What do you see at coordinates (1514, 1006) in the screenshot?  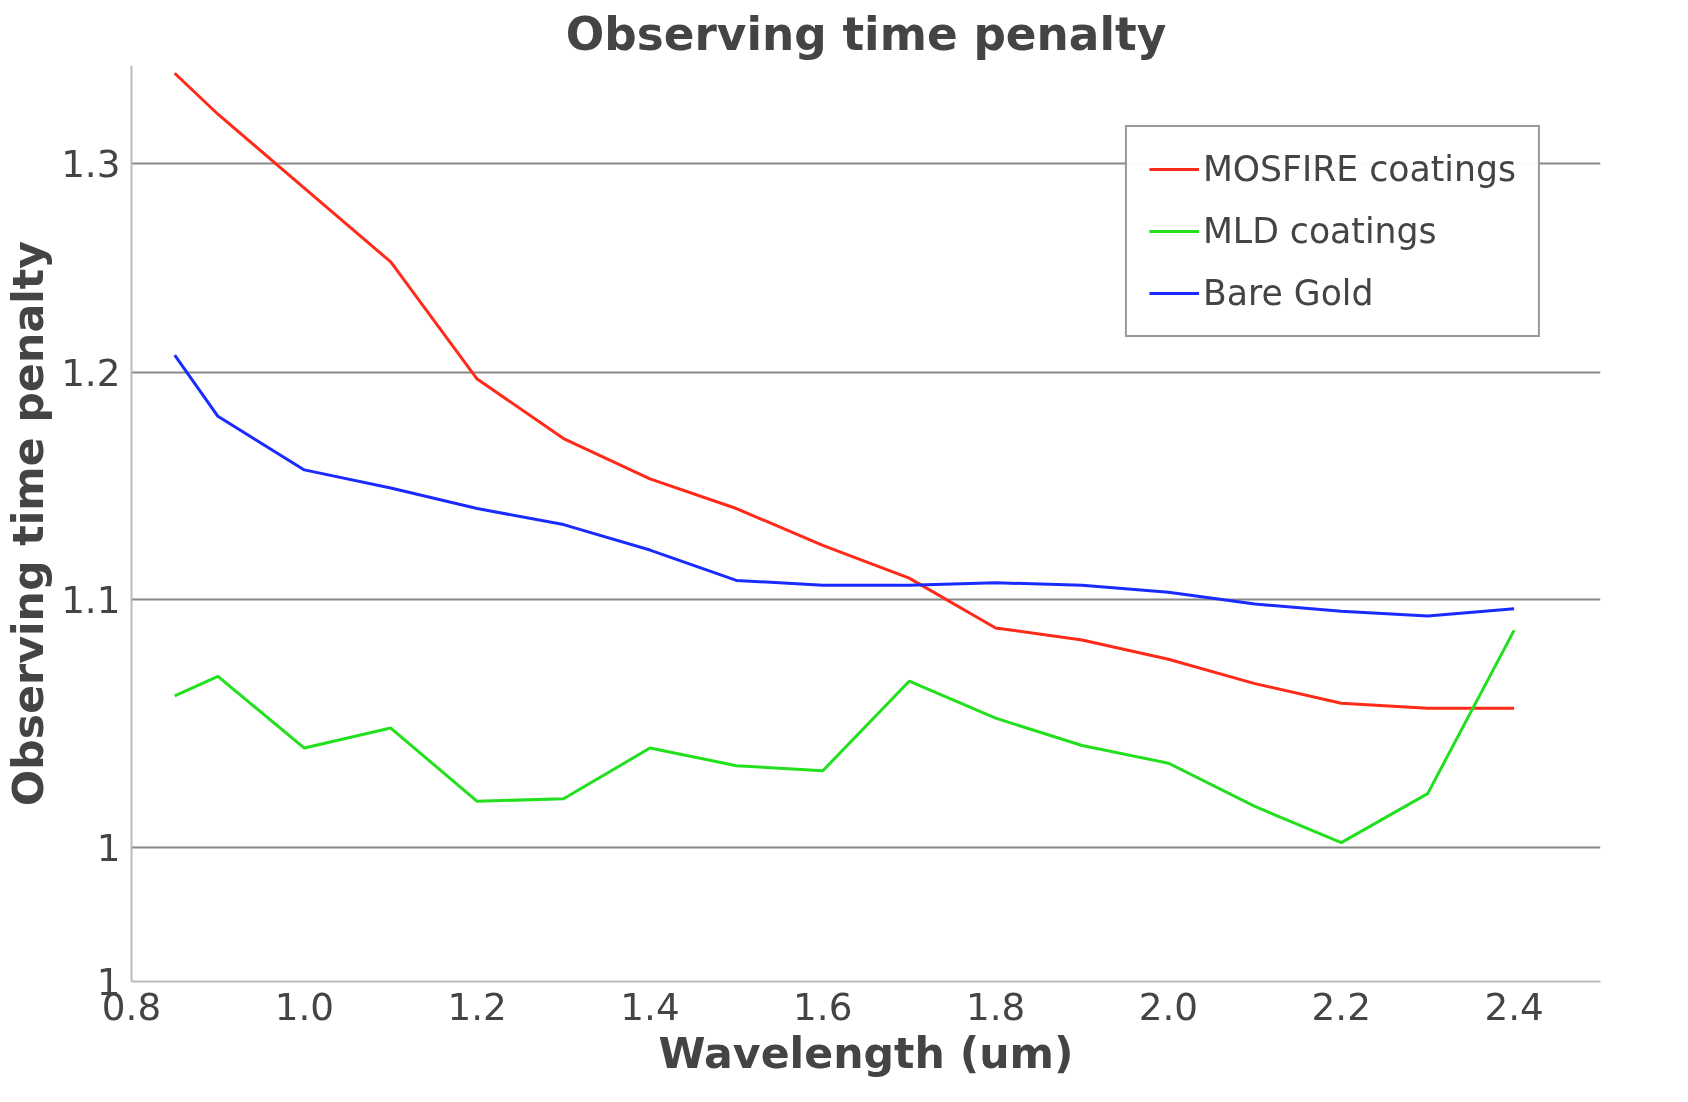 I see `x-tick-label: 2.4` at bounding box center [1514, 1006].